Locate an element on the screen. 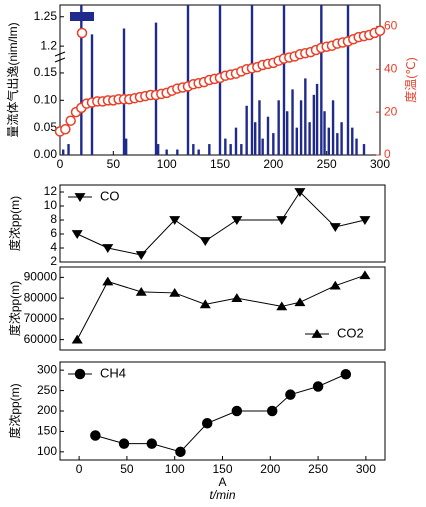  line is located at coordinates (221, 223).